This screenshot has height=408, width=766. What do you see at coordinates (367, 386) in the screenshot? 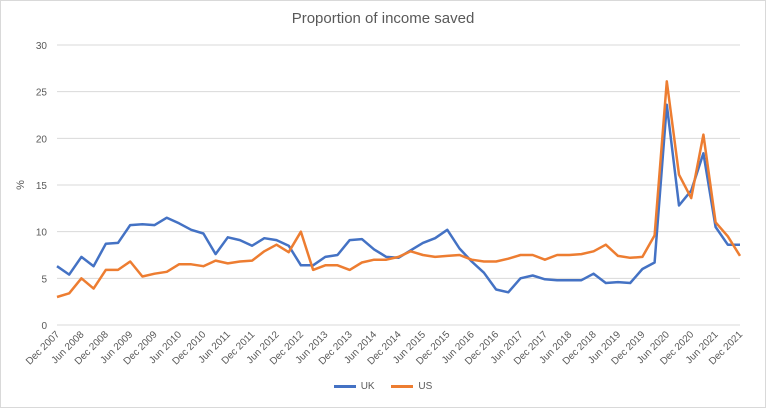
I see `legend-label-uk: UK` at bounding box center [367, 386].